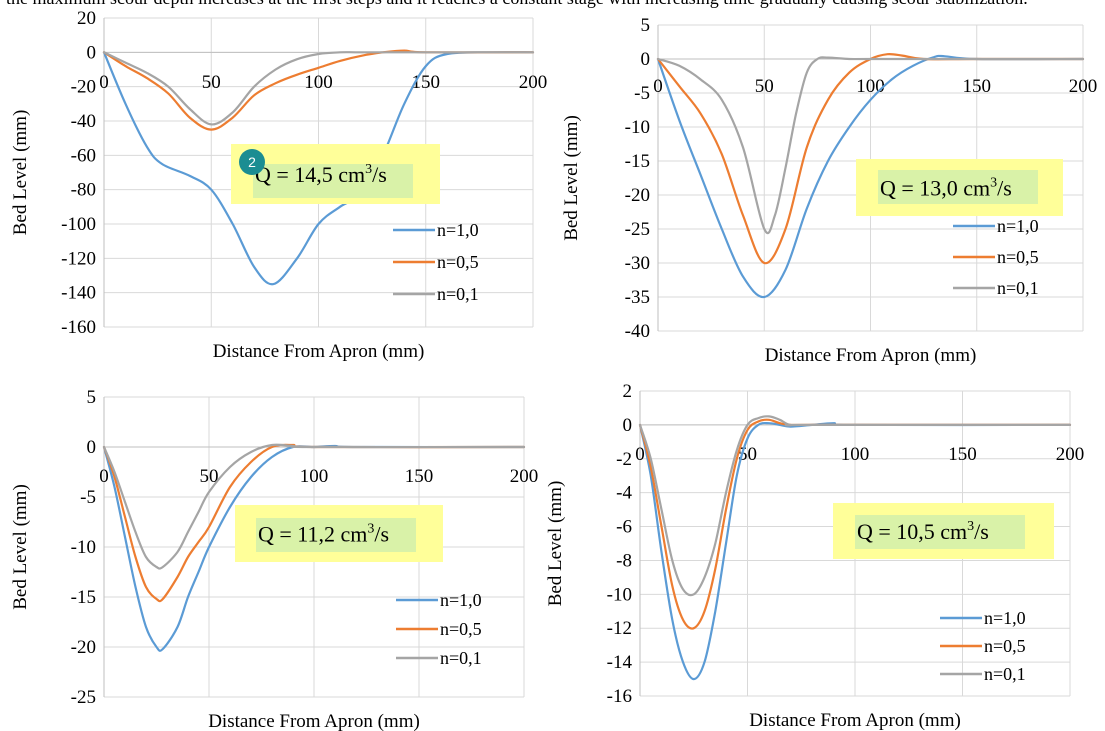 The image size is (1105, 731). What do you see at coordinates (458, 262) in the screenshot?
I see `chart1-legend-label: n=0,5` at bounding box center [458, 262].